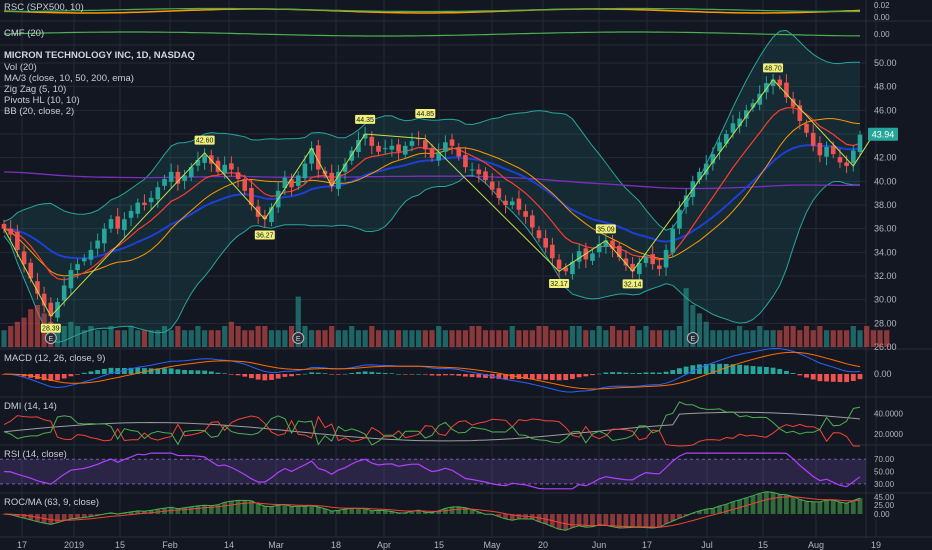 The height and width of the screenshot is (550, 932). I want to click on x-tick-label: Feb, so click(170, 545).